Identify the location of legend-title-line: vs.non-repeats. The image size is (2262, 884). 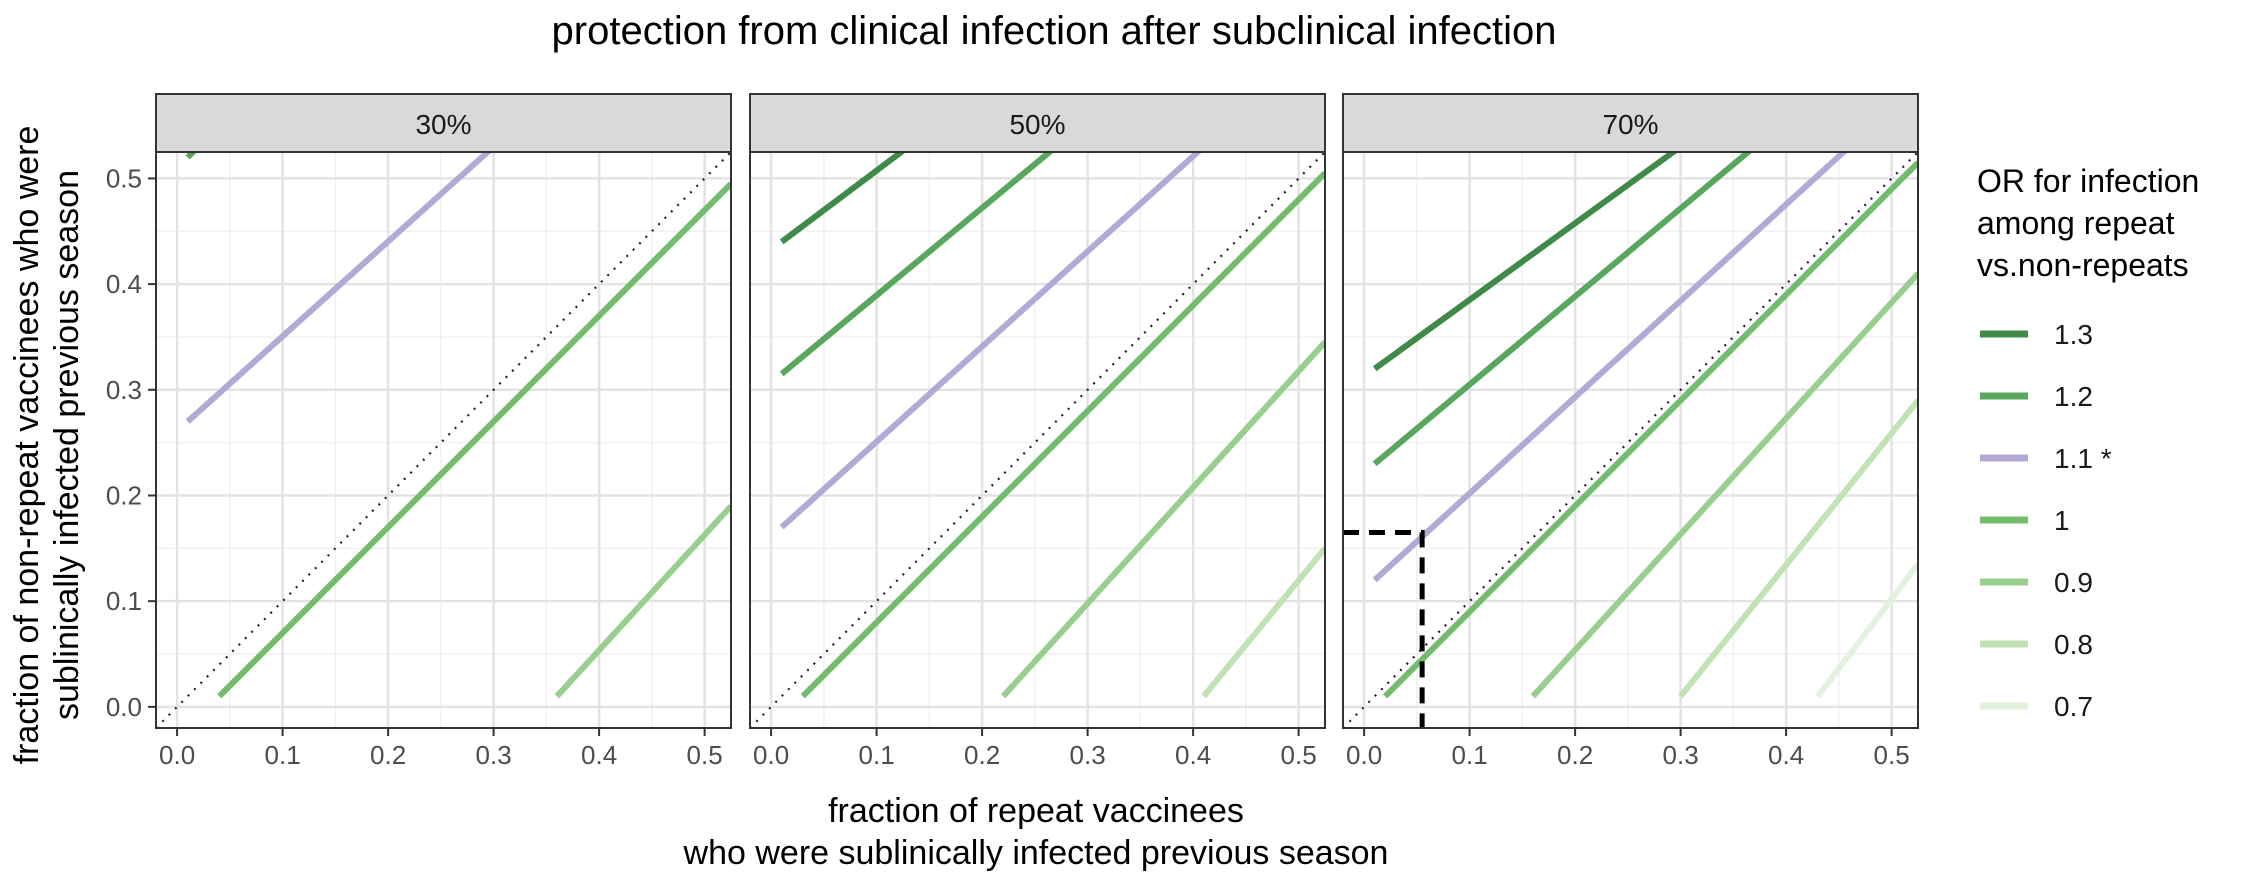
(2083, 265).